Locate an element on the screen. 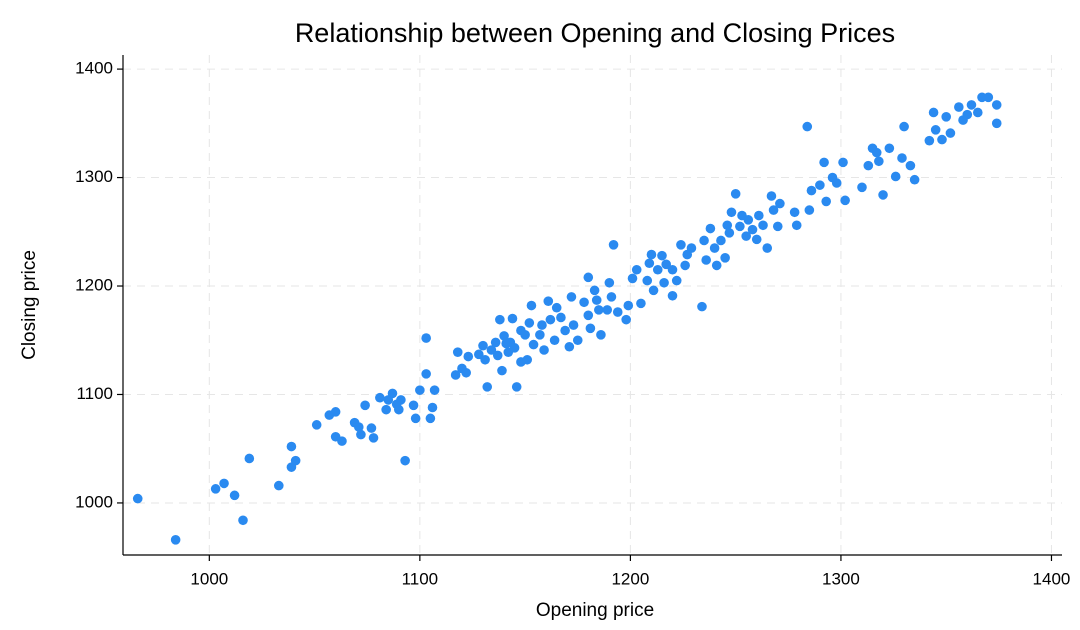  x-tick-label: 1000 is located at coordinates (209, 578).